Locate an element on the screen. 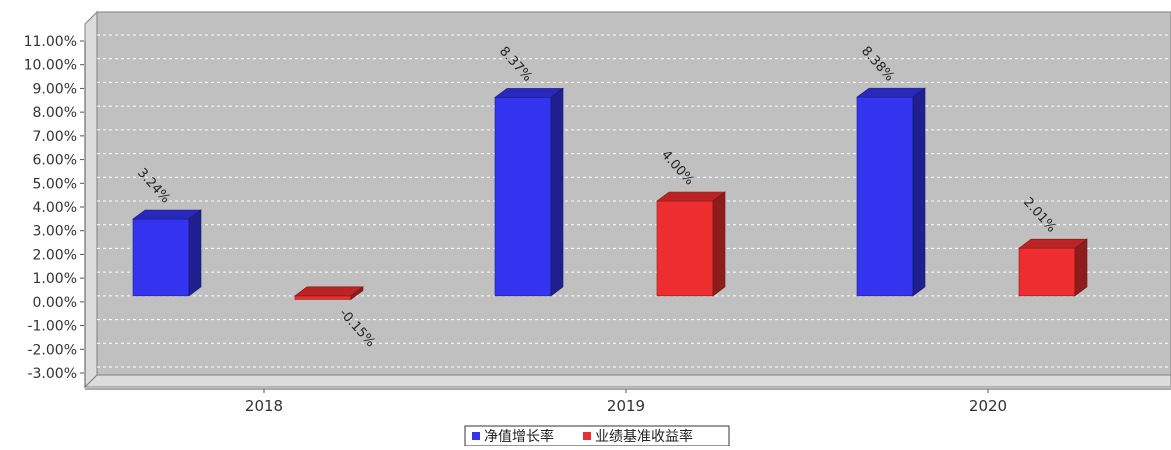 The height and width of the screenshot is (450, 1171). y-tick-label: 8.00% is located at coordinates (55, 113).